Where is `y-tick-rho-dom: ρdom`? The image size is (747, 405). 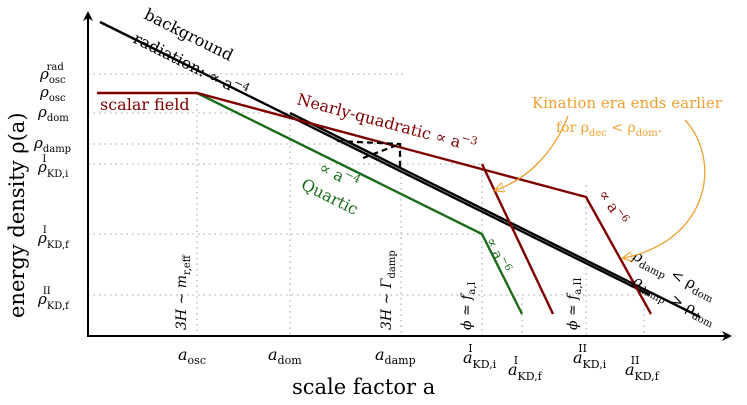
y-tick-rho-dom: ρdom is located at coordinates (53, 113).